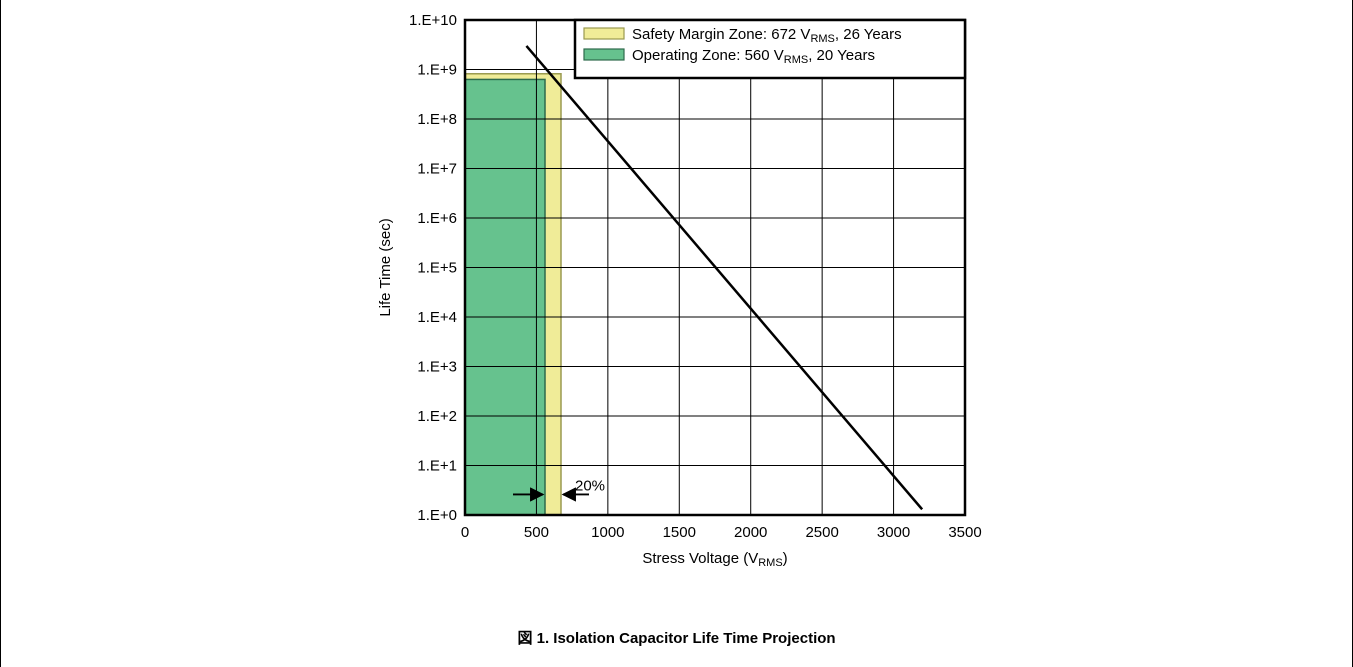  What do you see at coordinates (750, 532) in the screenshot?
I see `x-tick-label: 2000` at bounding box center [750, 532].